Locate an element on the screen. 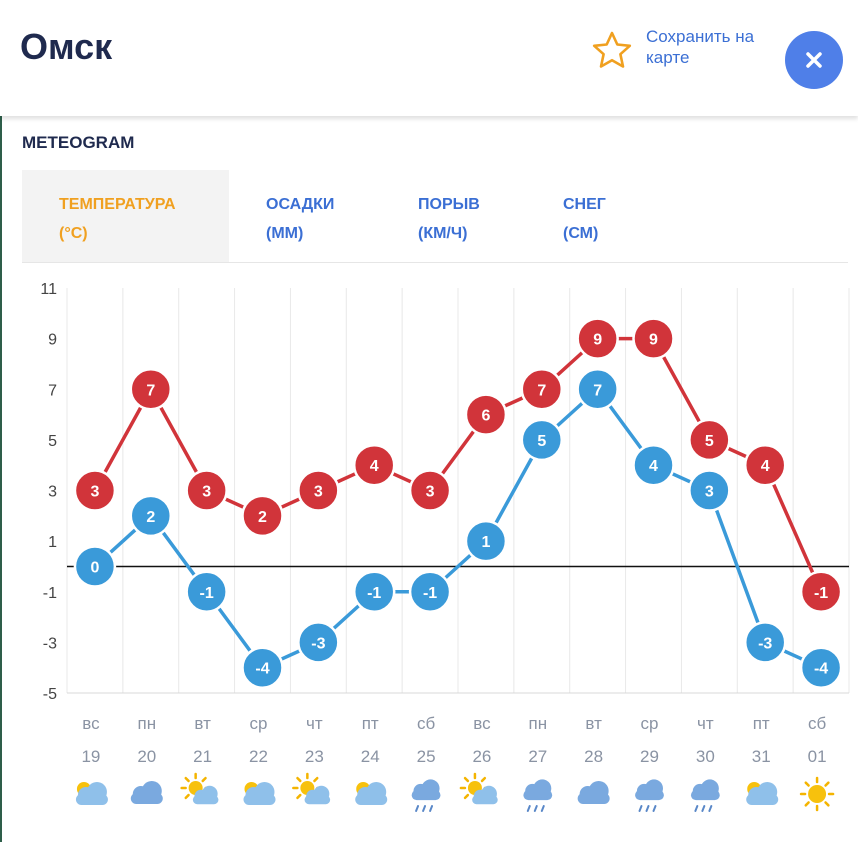  x-date-label: 19 is located at coordinates (90, 756).